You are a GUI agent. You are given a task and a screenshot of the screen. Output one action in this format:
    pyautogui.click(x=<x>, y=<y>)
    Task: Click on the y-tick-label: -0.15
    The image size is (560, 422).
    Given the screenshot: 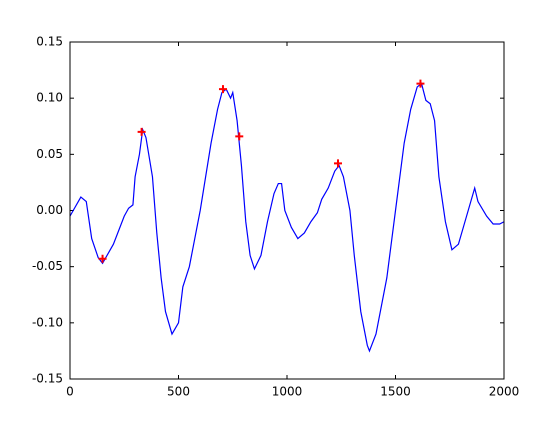 What is the action you would take?
    pyautogui.click(x=47, y=379)
    